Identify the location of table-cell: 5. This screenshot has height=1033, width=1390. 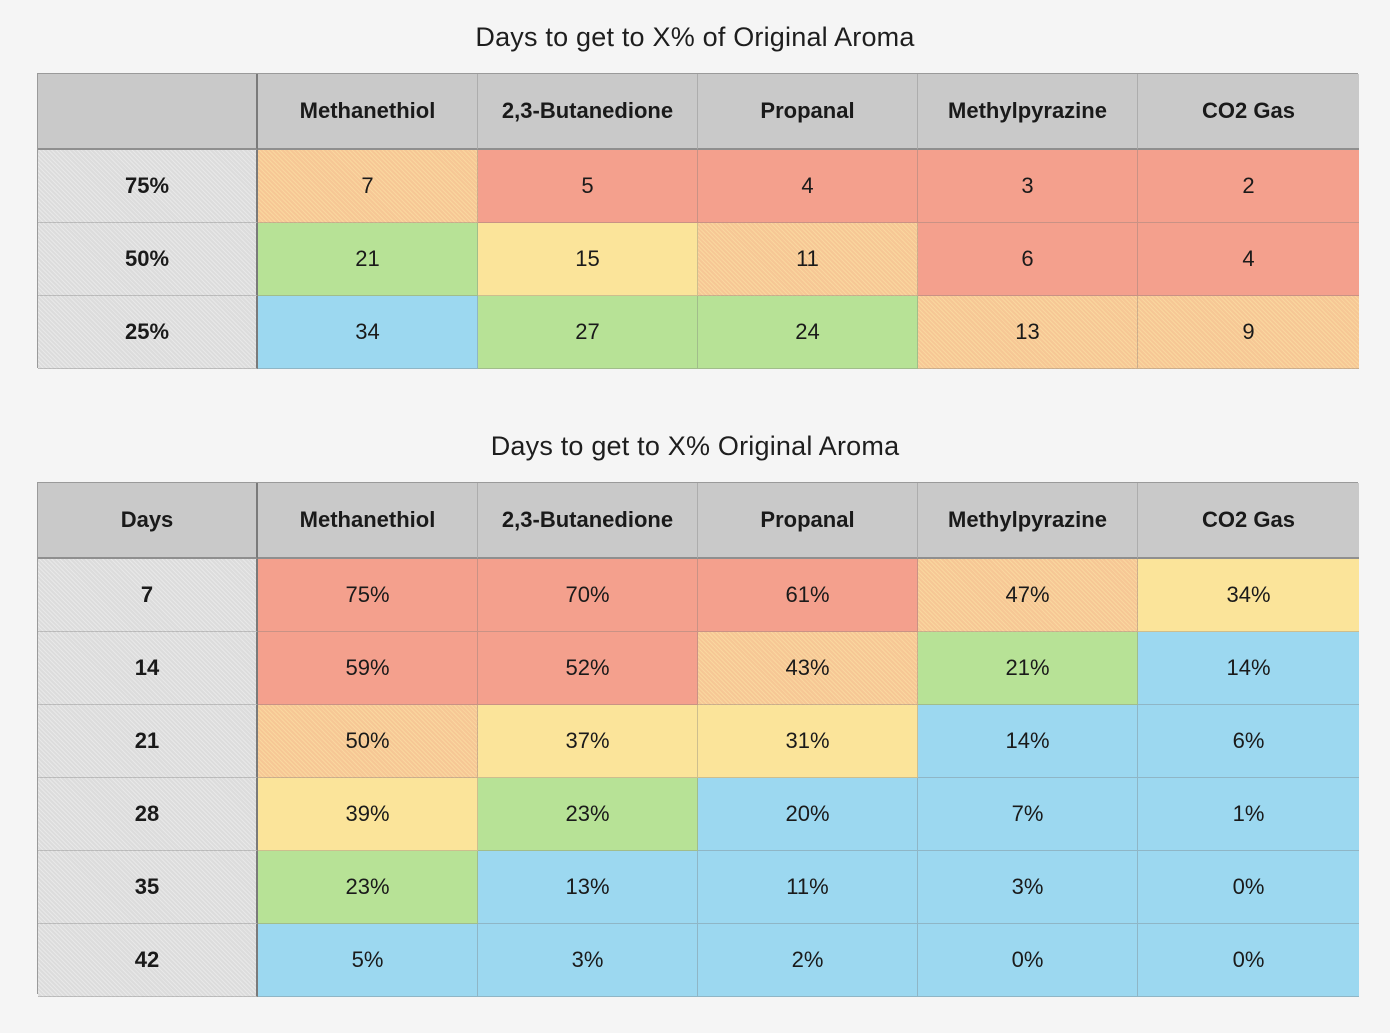
(588, 186).